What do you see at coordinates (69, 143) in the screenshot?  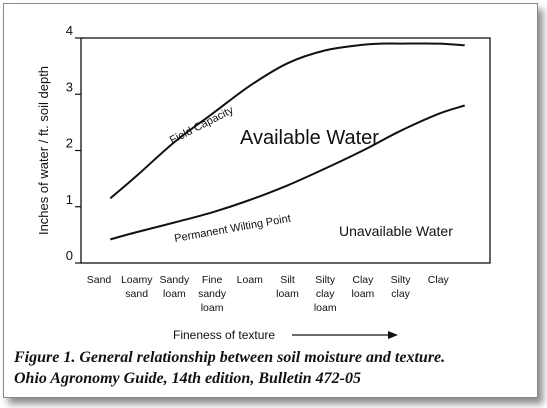 I see `y-tick-label: 2` at bounding box center [69, 143].